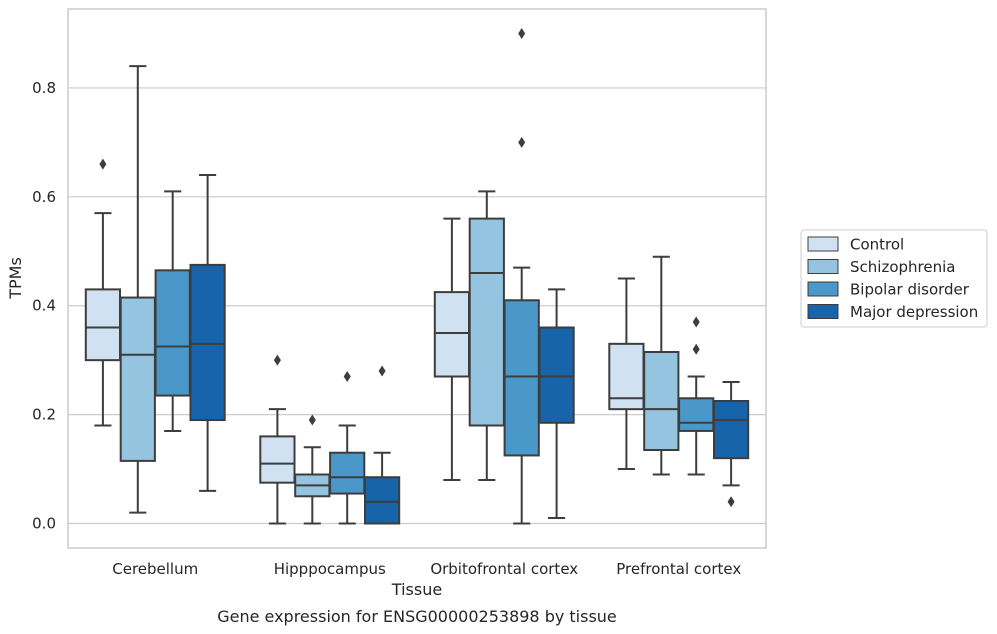  Describe the element at coordinates (902, 267) in the screenshot. I see `legend-label: Schizophrenia` at that location.